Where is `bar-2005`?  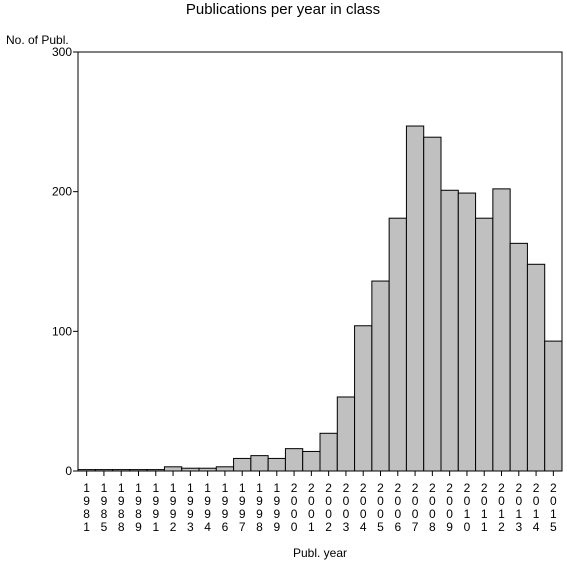
bar-2005 is located at coordinates (380, 376).